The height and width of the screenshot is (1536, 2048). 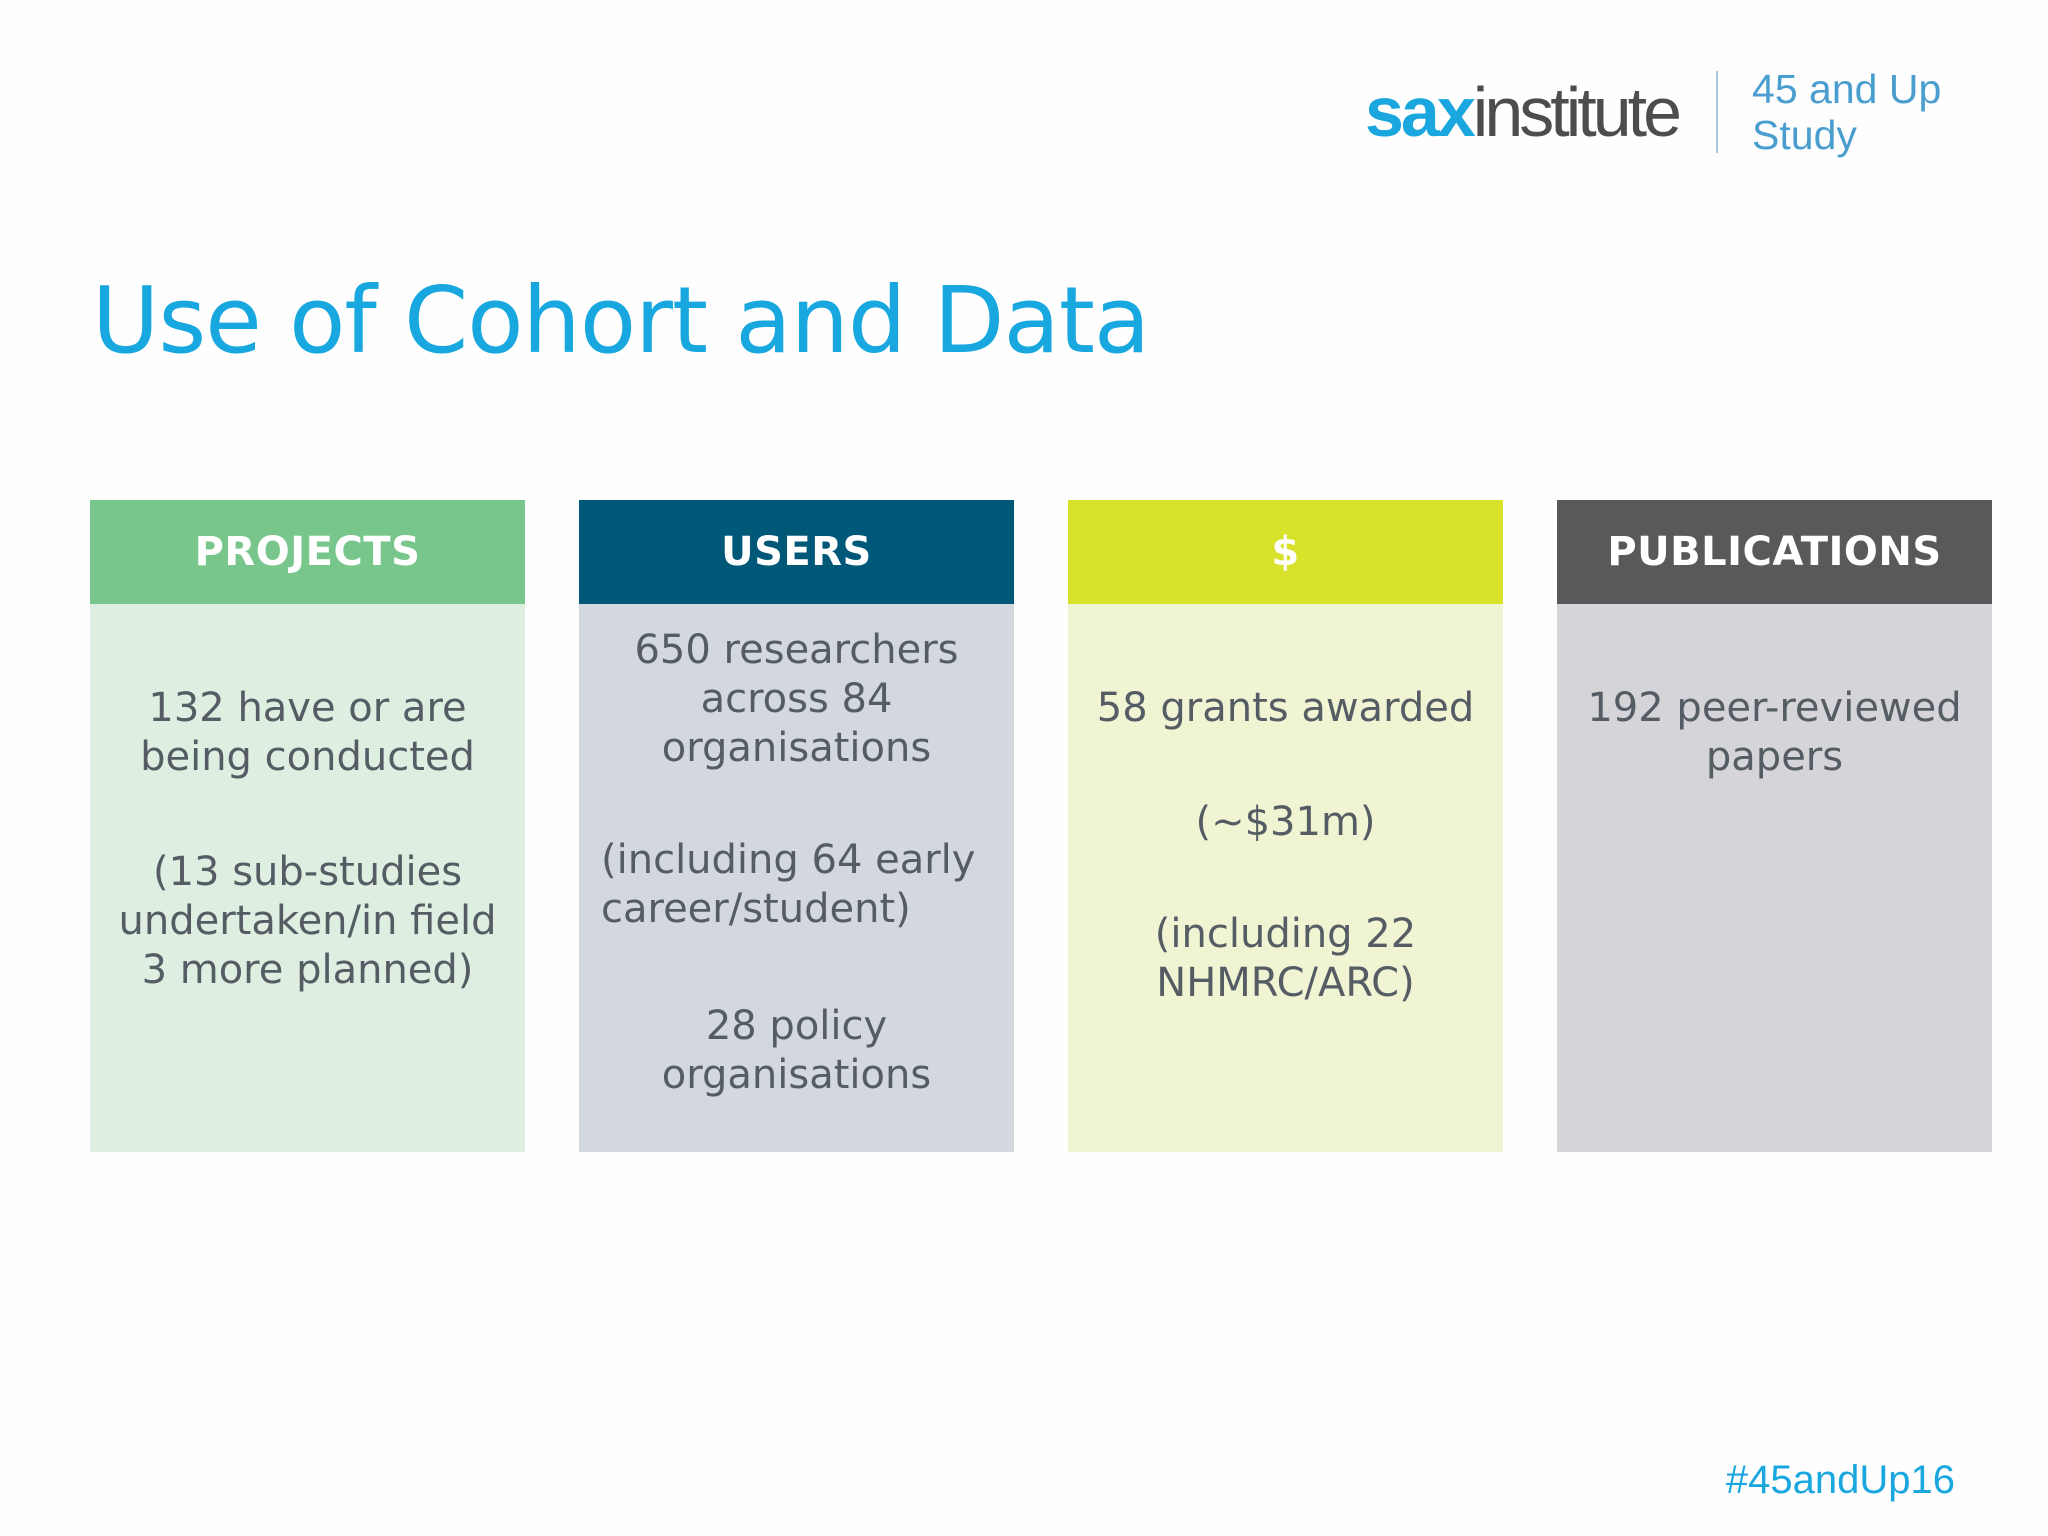 What do you see at coordinates (1285, 958) in the screenshot?
I see `card-text: (including 22 NHMRC/ARC)` at bounding box center [1285, 958].